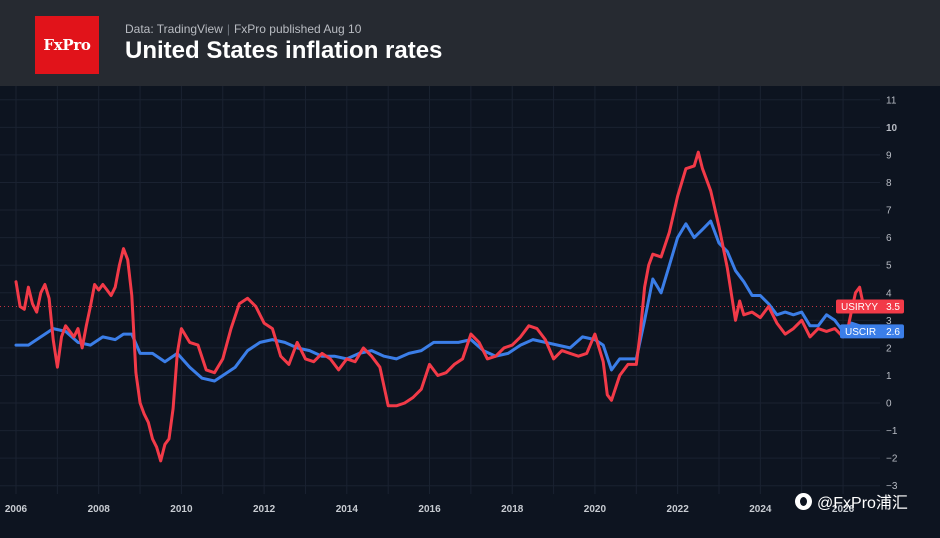 This screenshot has height=538, width=940. I want to click on x-tick-label: 2022, so click(678, 509).